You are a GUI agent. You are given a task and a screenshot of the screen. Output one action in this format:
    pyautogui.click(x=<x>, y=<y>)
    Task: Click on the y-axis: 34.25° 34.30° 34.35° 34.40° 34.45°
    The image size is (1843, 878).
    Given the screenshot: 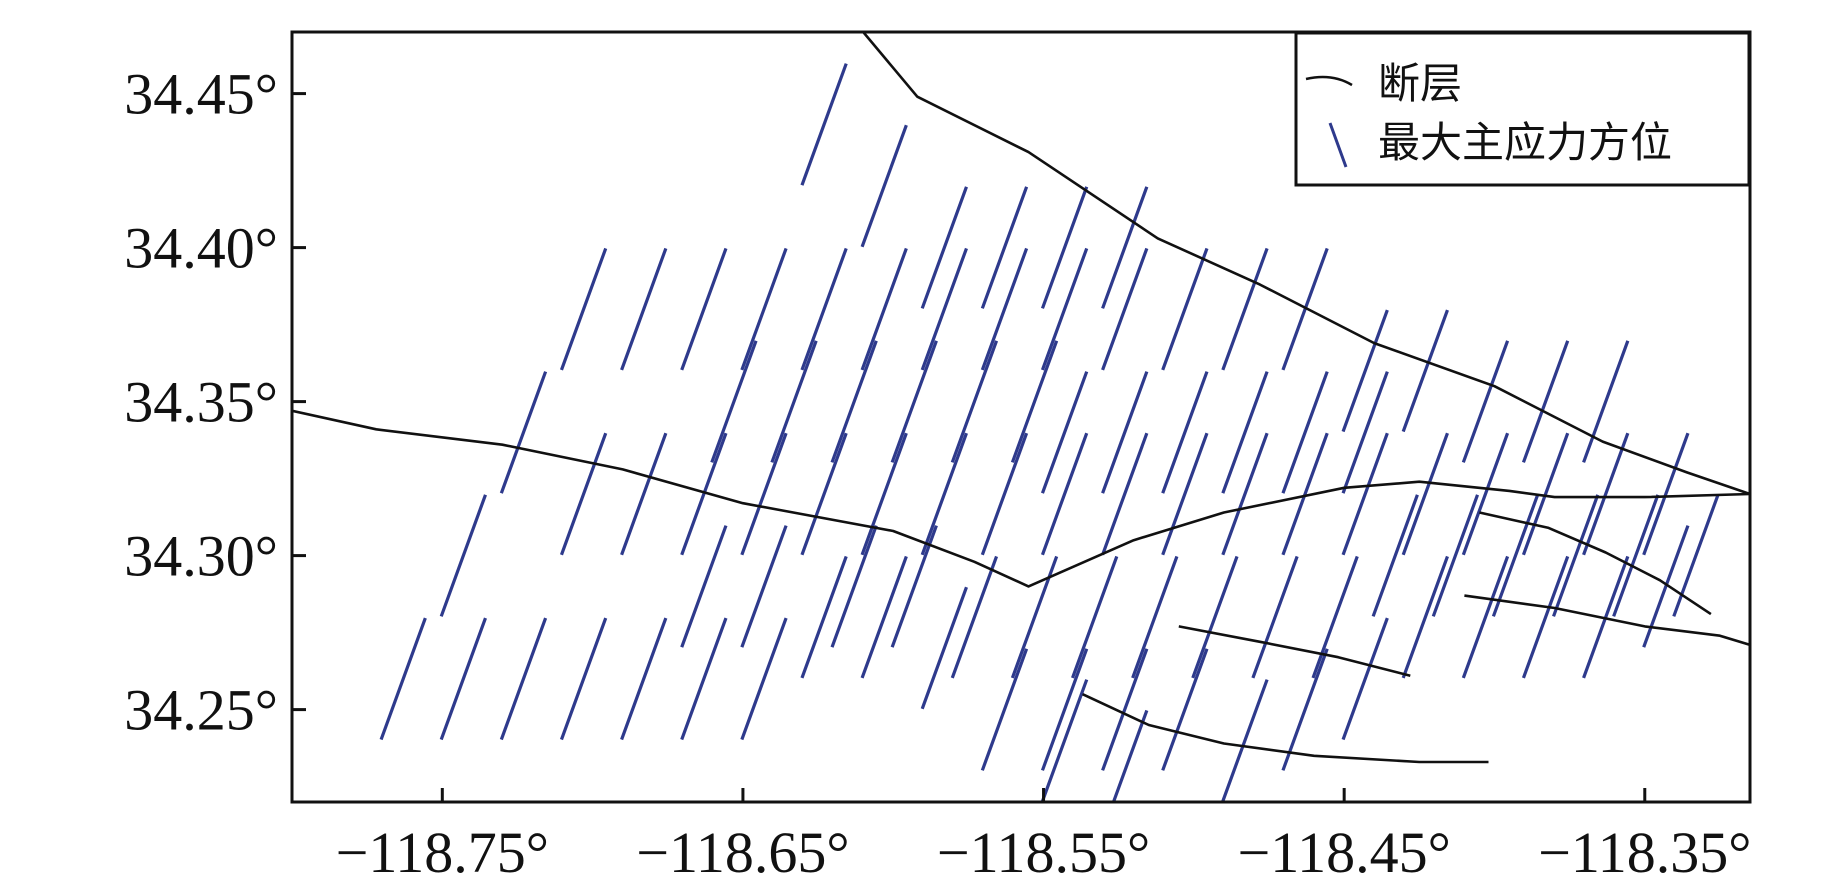 What is the action you would take?
    pyautogui.click(x=215, y=402)
    